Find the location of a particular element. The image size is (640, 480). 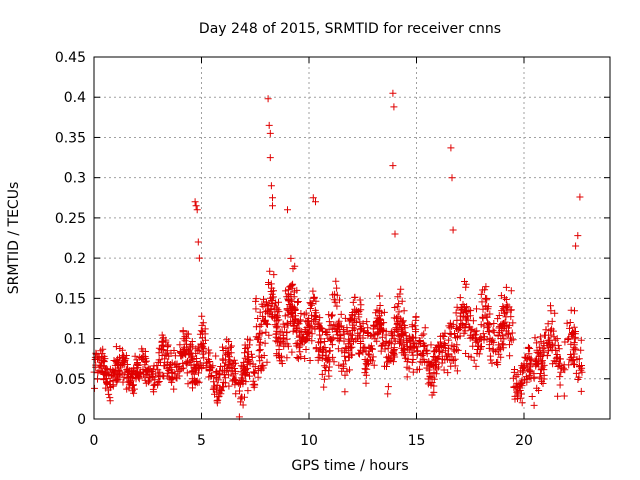

x-tick-label: 5 is located at coordinates (201, 441).